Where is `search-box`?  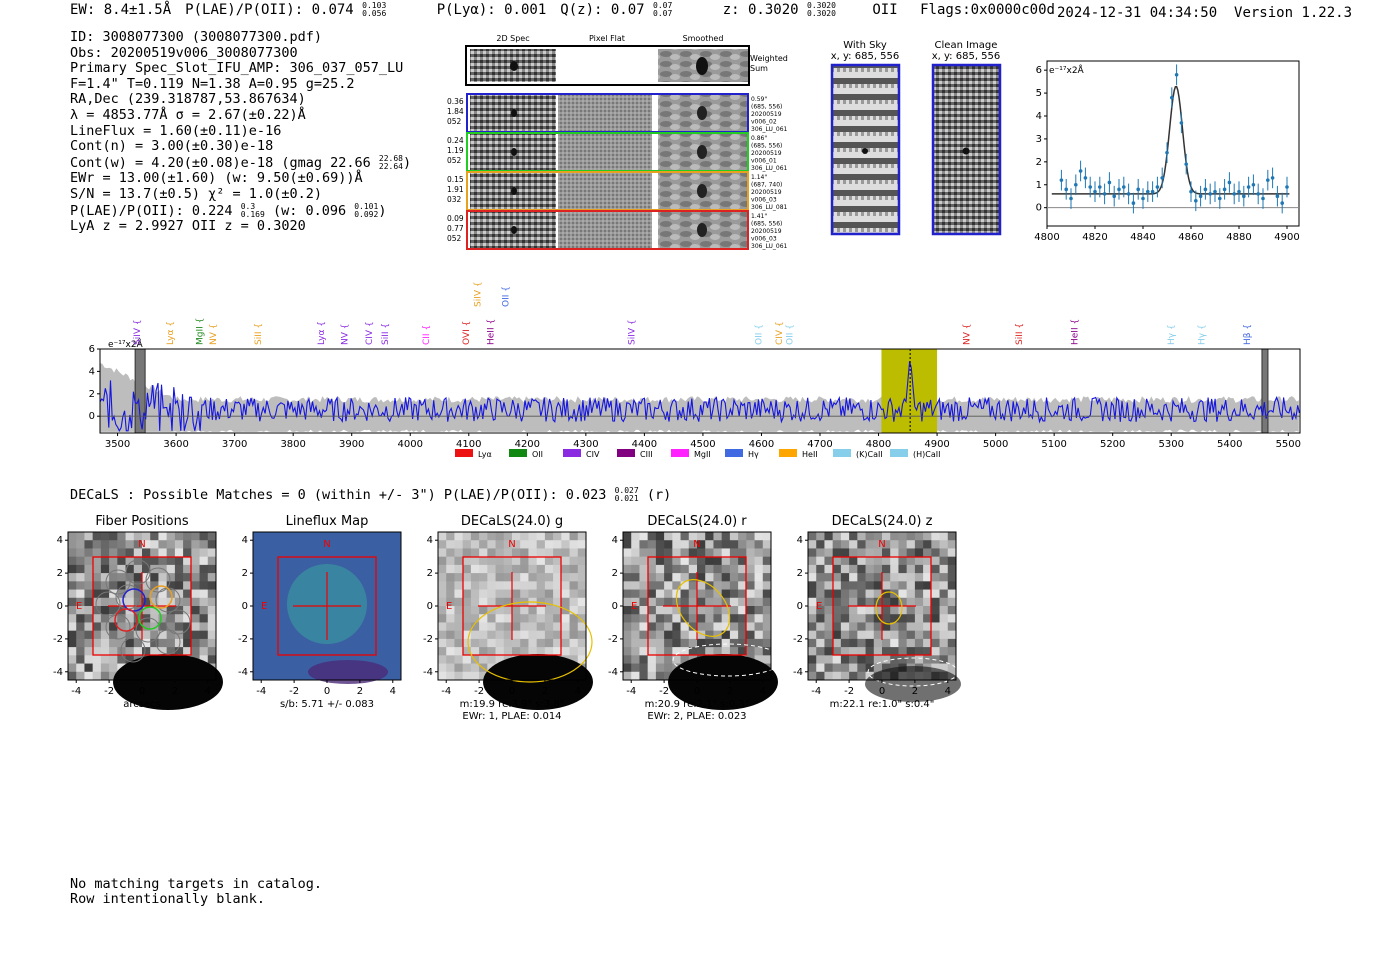
search-box is located at coordinates (882, 606).